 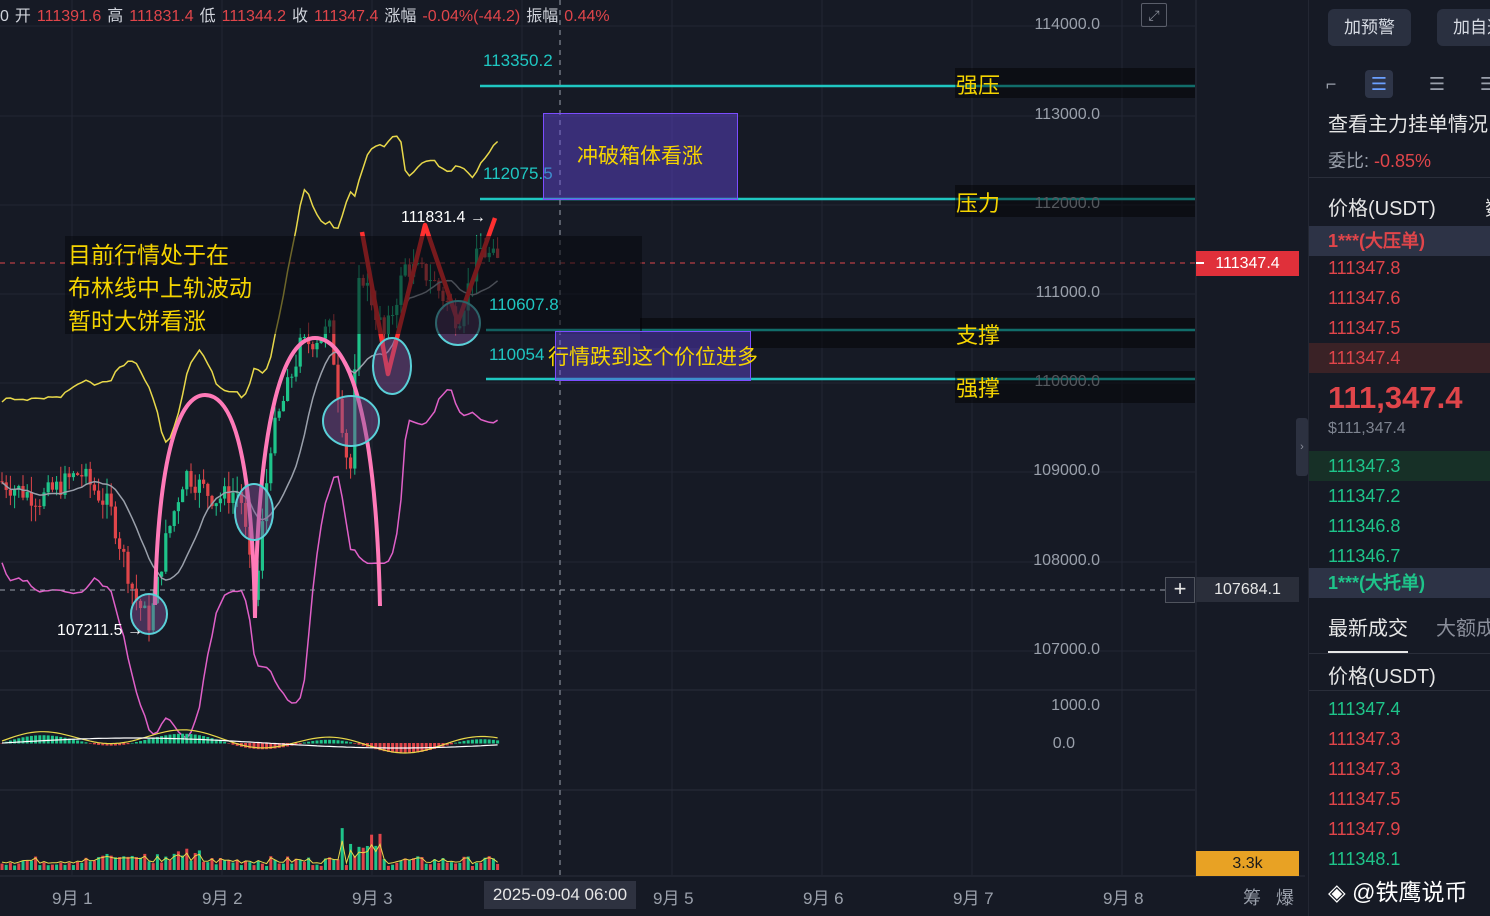 What do you see at coordinates (1399, 466) in the screenshot?
I see `bid-row: 111347.3` at bounding box center [1399, 466].